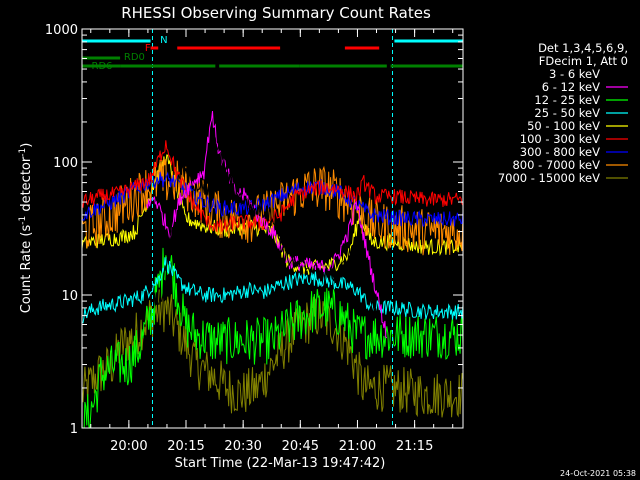 The width and height of the screenshot is (640, 480). What do you see at coordinates (272, 290) in the screenshot?
I see `series-line-25-50-kev` at bounding box center [272, 290].